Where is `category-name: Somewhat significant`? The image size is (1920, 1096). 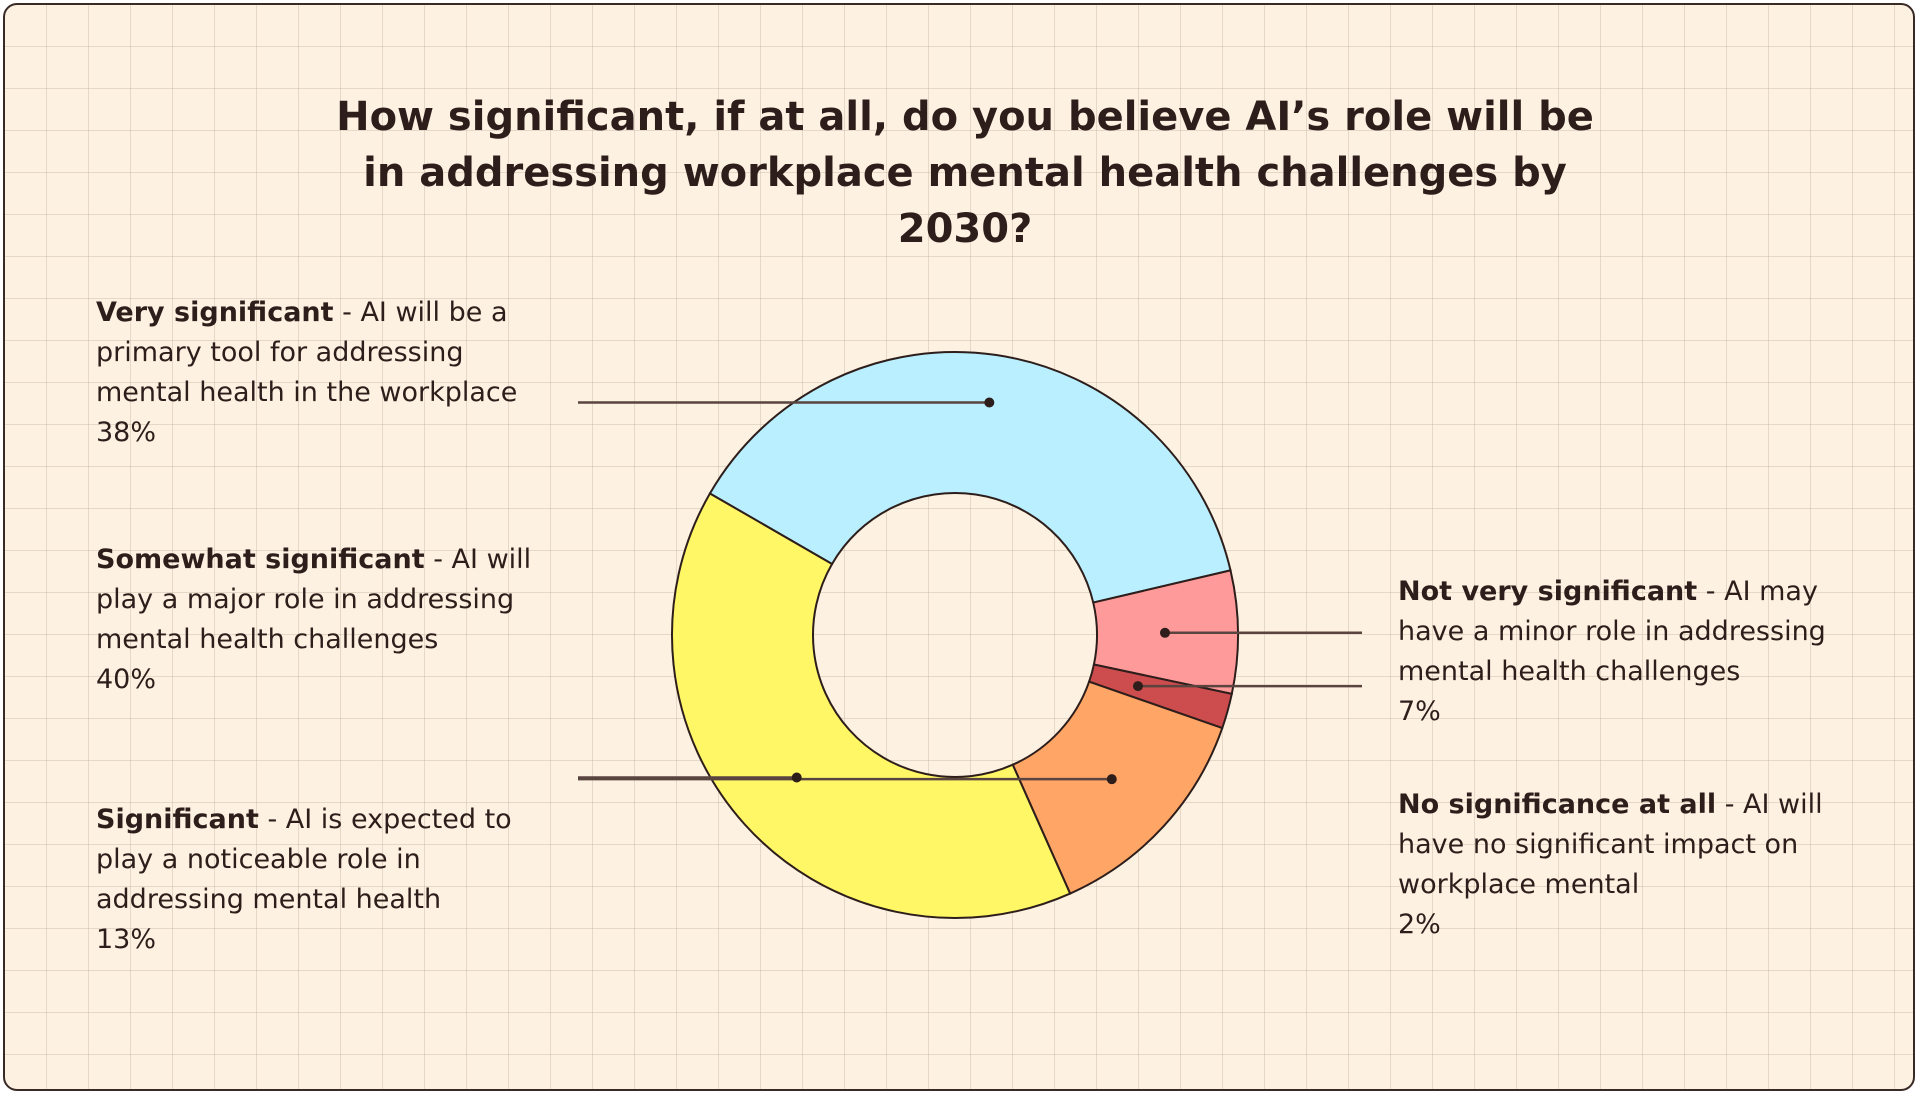
category-name: Somewhat significant is located at coordinates (260, 559).